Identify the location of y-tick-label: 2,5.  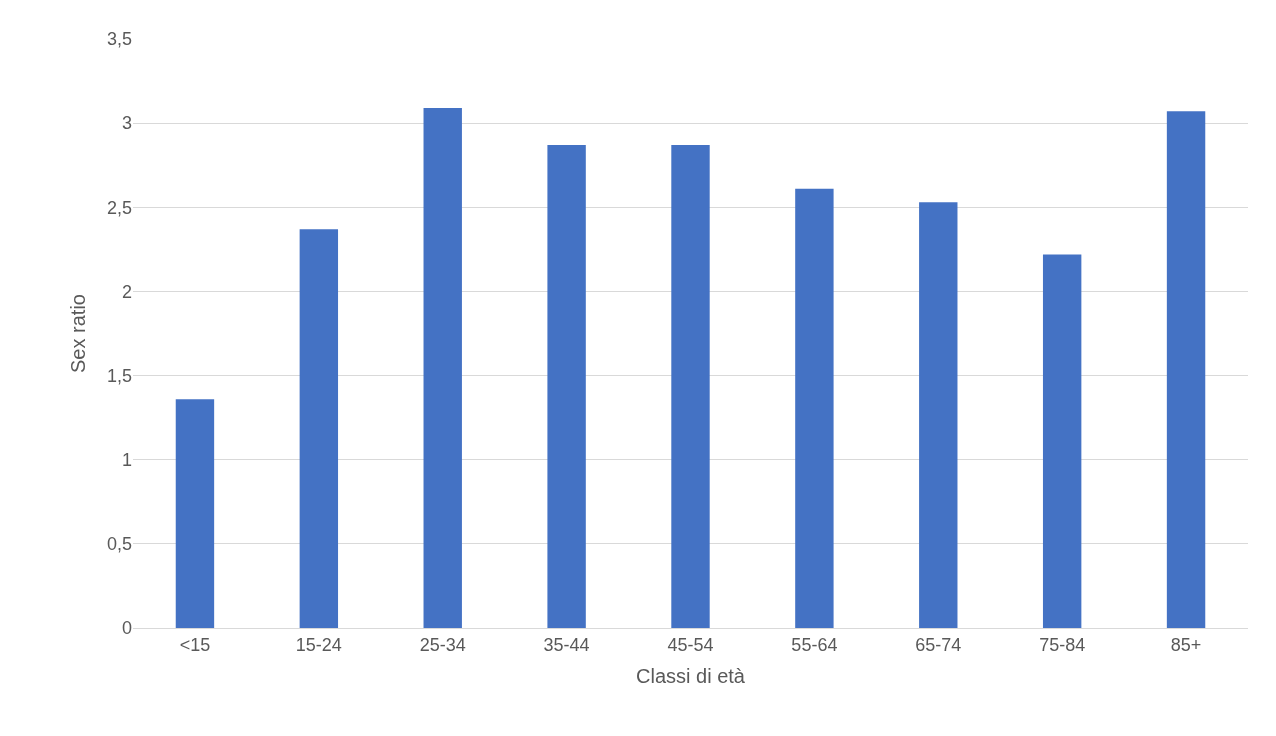
(119, 207).